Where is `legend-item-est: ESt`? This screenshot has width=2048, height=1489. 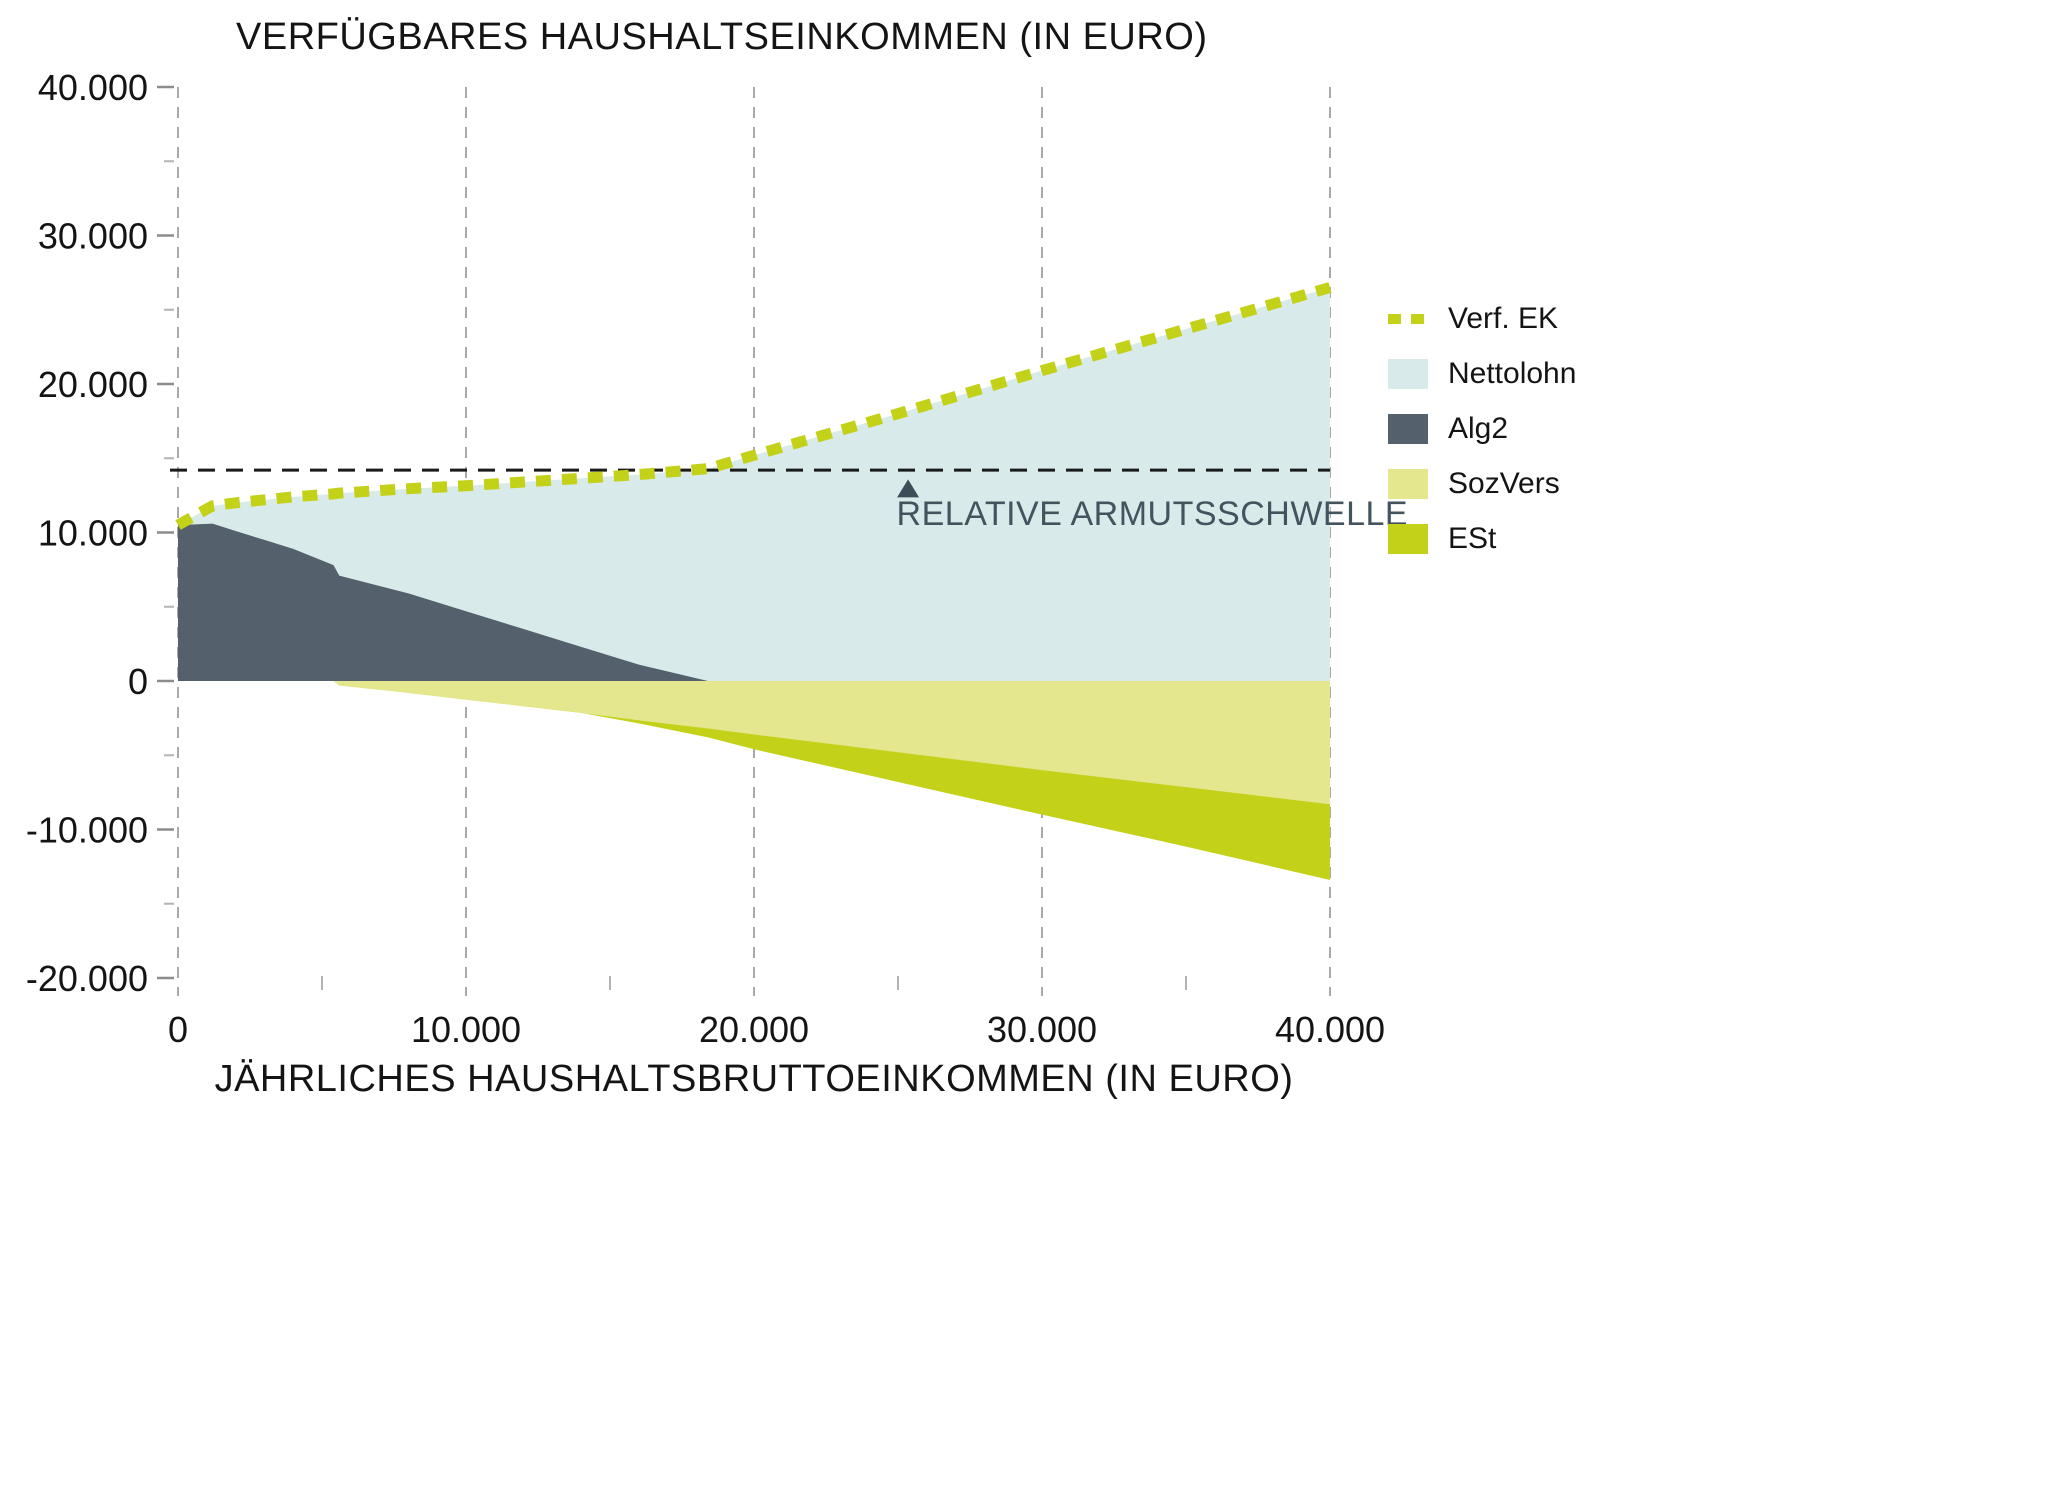 legend-item-est: ESt is located at coordinates (1482, 539).